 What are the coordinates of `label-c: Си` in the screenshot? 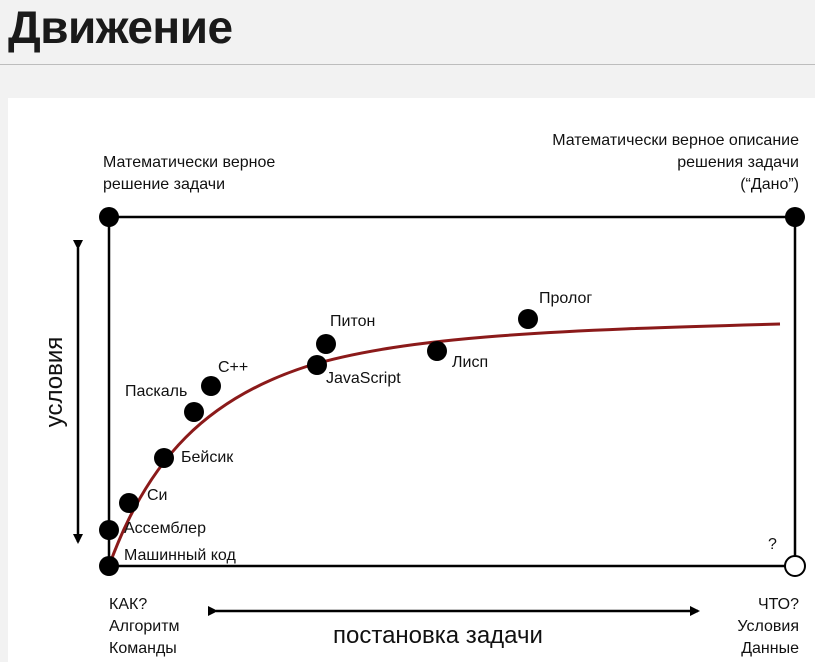 It's located at (157, 495).